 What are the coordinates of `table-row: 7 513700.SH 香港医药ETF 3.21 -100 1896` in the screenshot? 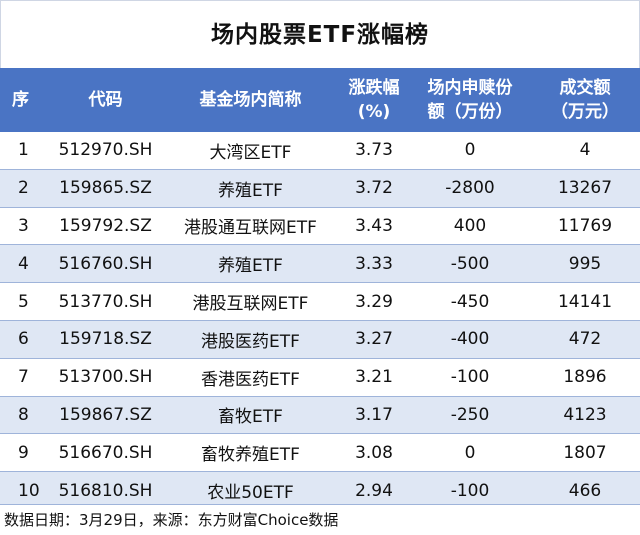 It's located at (320, 377).